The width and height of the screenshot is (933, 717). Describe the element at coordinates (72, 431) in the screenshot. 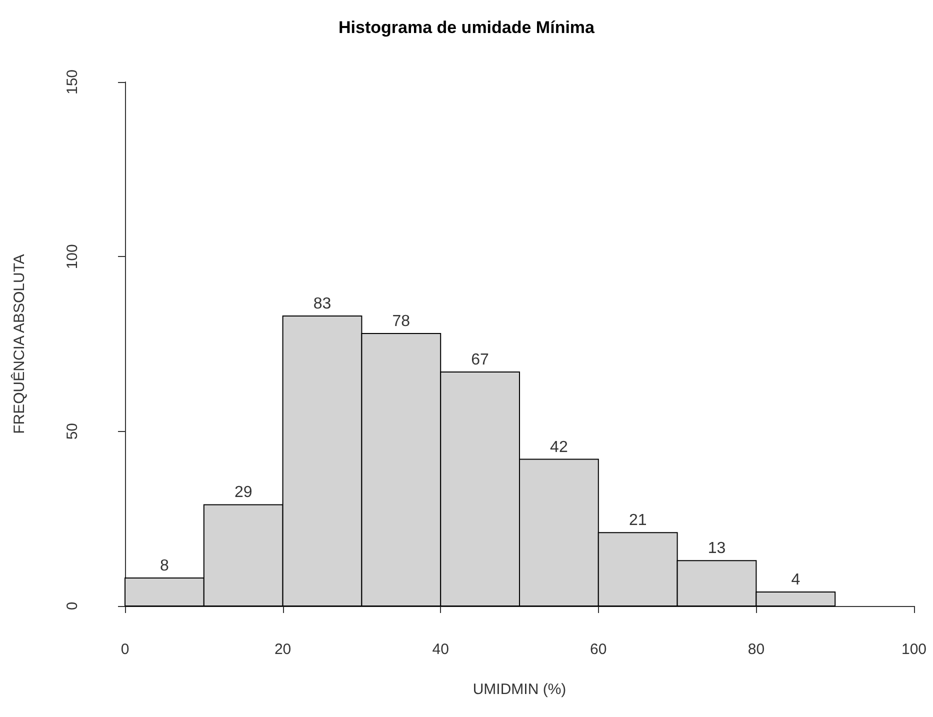

I see `y-tick-label: 50` at that location.